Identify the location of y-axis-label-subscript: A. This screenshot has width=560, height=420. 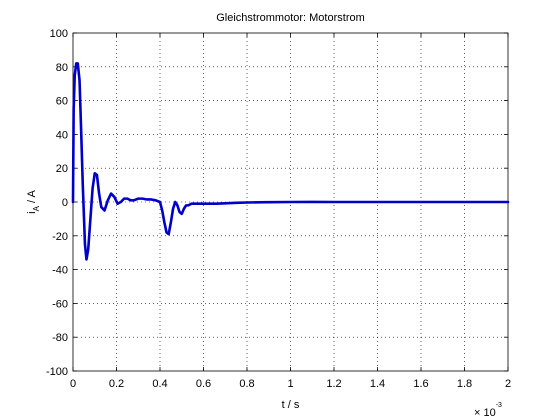
(36, 208).